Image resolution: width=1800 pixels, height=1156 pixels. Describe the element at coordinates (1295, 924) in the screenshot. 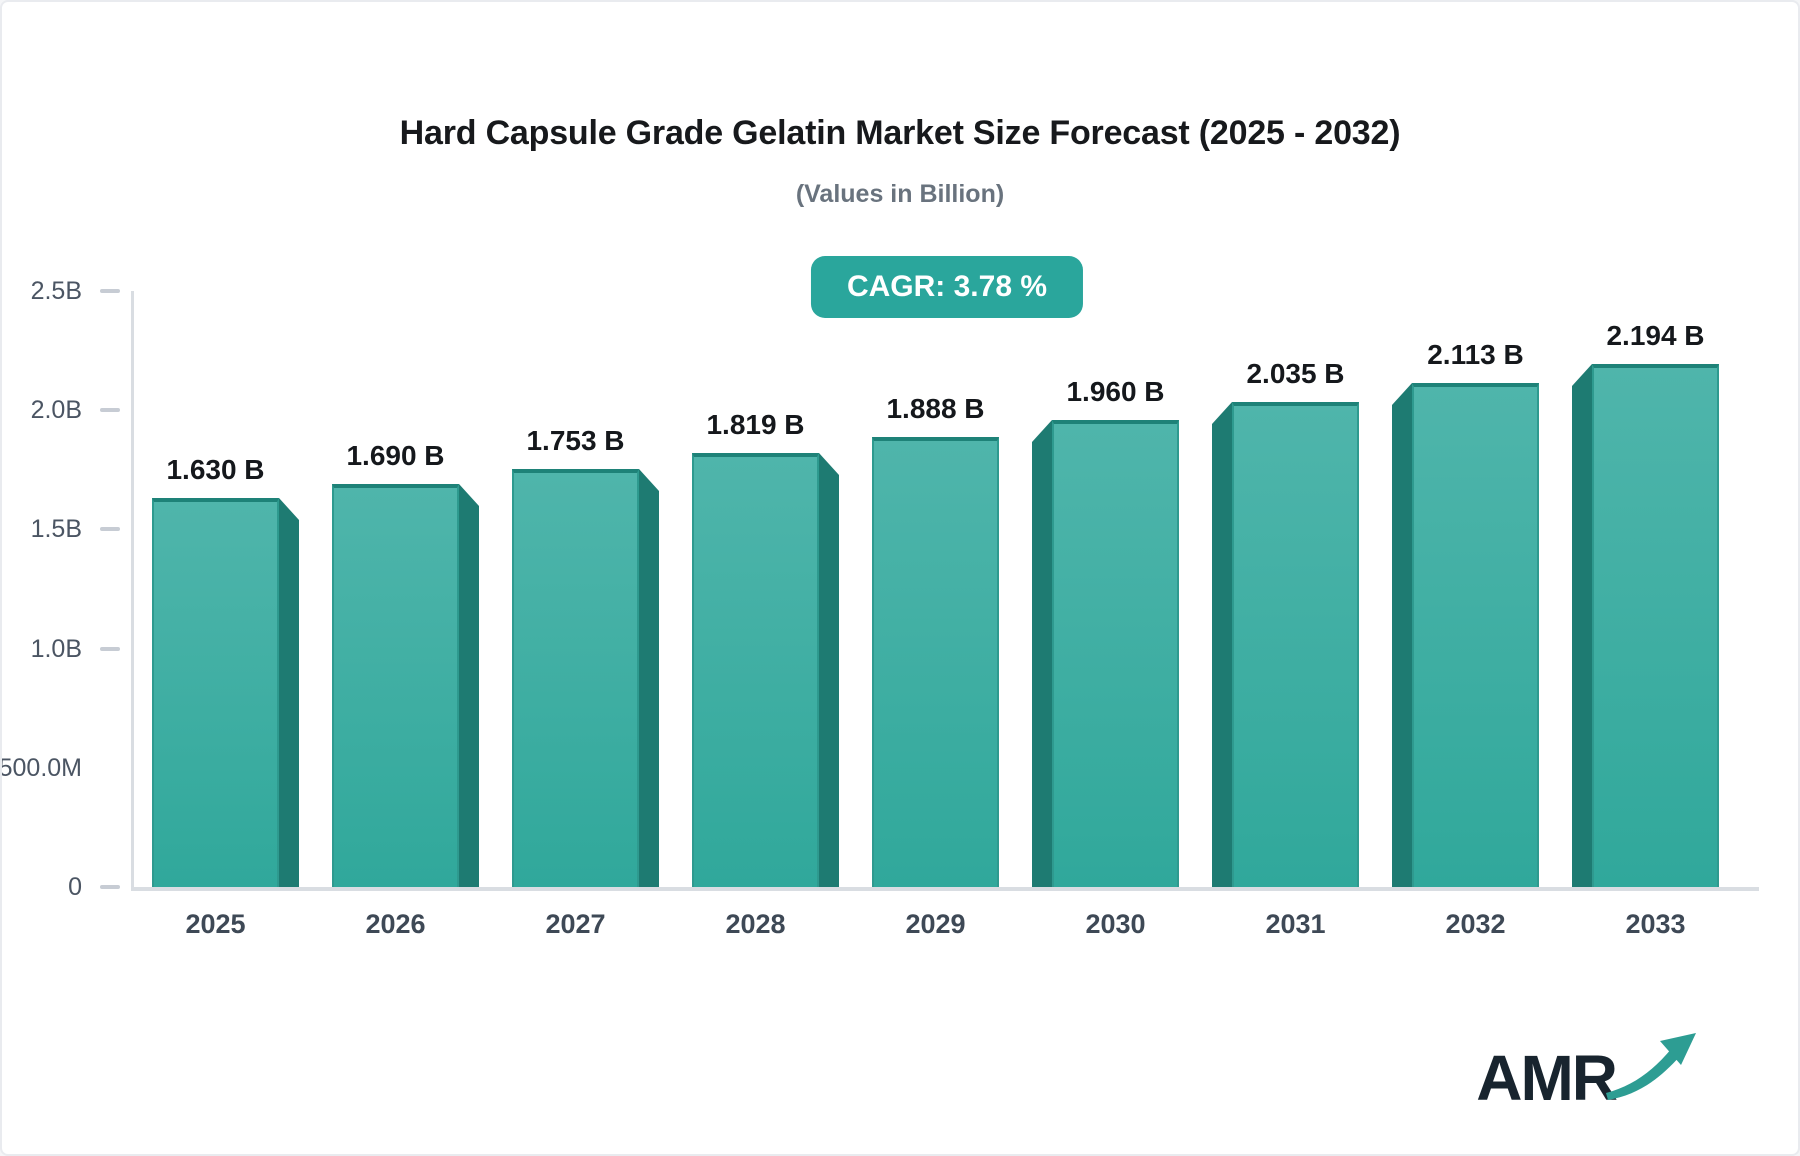

I see `x-axis-label-2031: 2031` at that location.